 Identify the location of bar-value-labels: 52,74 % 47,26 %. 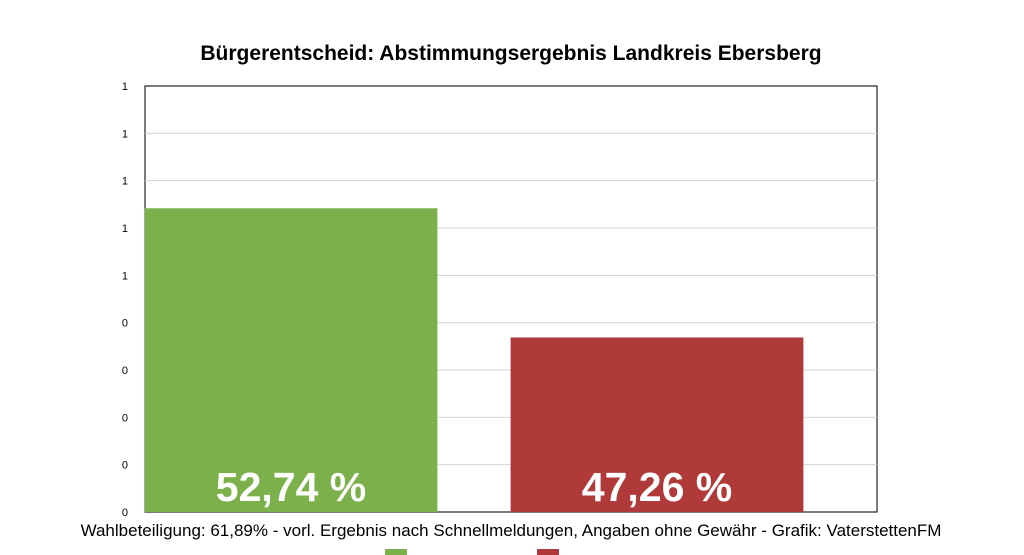
(474, 487).